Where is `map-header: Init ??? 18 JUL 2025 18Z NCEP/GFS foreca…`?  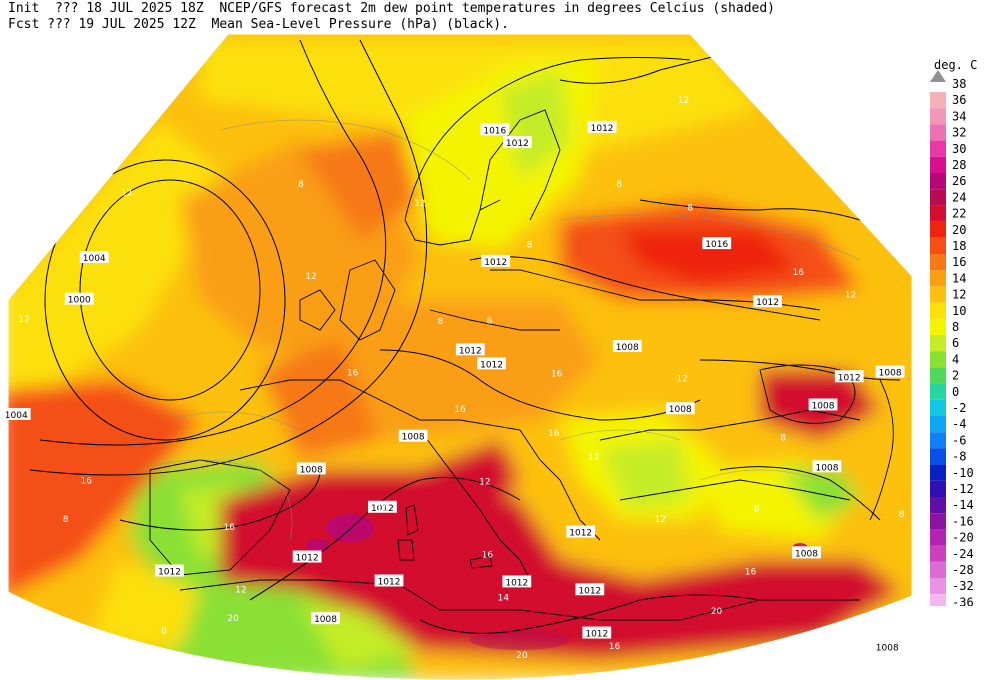
map-header: Init ??? 18 JUL 2025 18Z NCEP/GFS foreca… is located at coordinates (500, 17).